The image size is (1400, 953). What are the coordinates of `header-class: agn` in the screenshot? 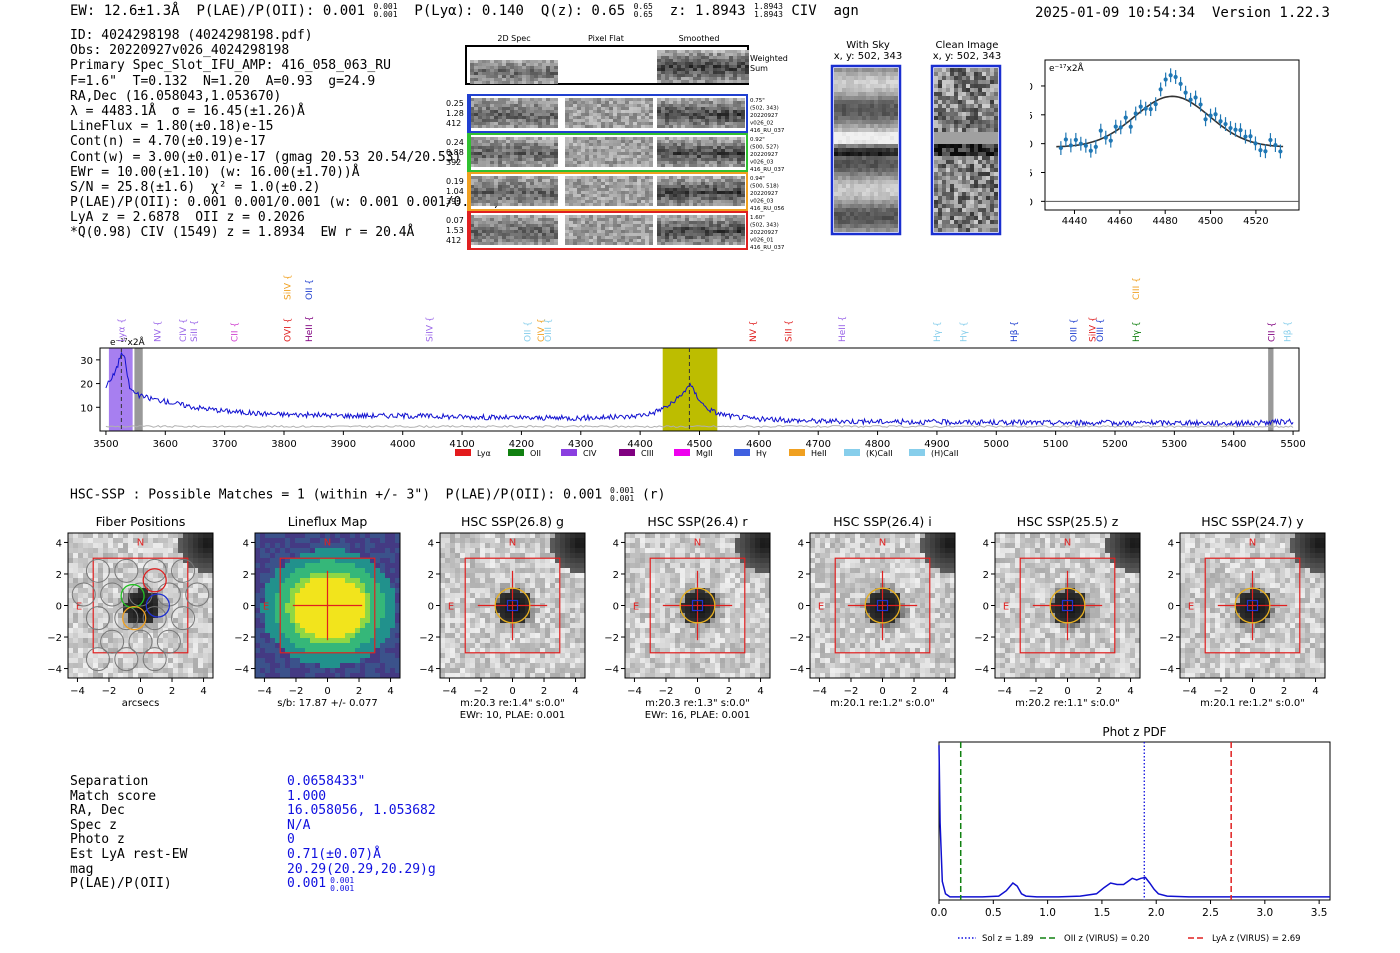 It's located at (846, 11).